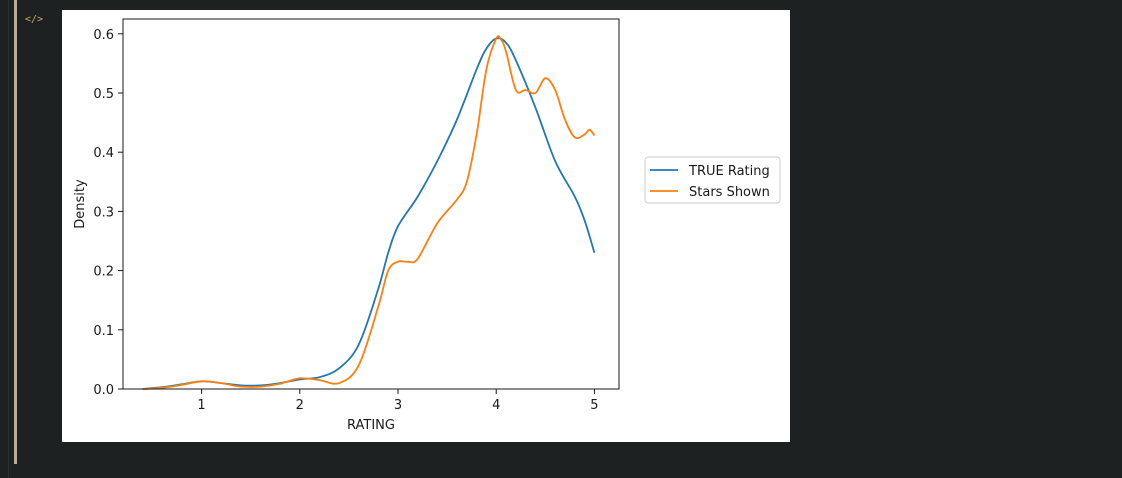 Image resolution: width=1122 pixels, height=478 pixels. Describe the element at coordinates (80, 204) in the screenshot. I see `y-axis-label: Density` at that location.